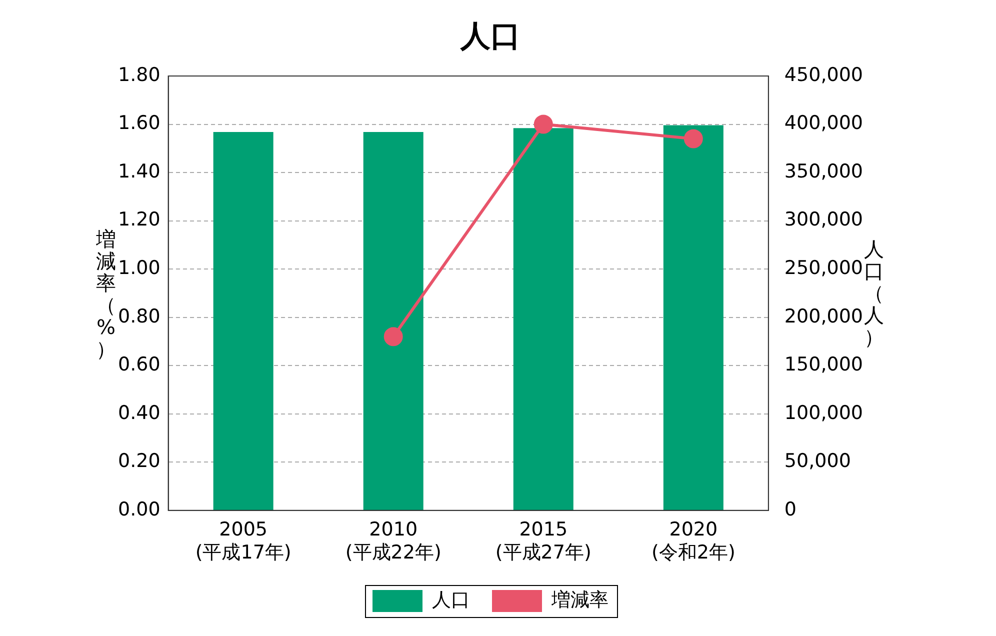  I want to click on y2-axis-title: 人口（人）, so click(874, 293).